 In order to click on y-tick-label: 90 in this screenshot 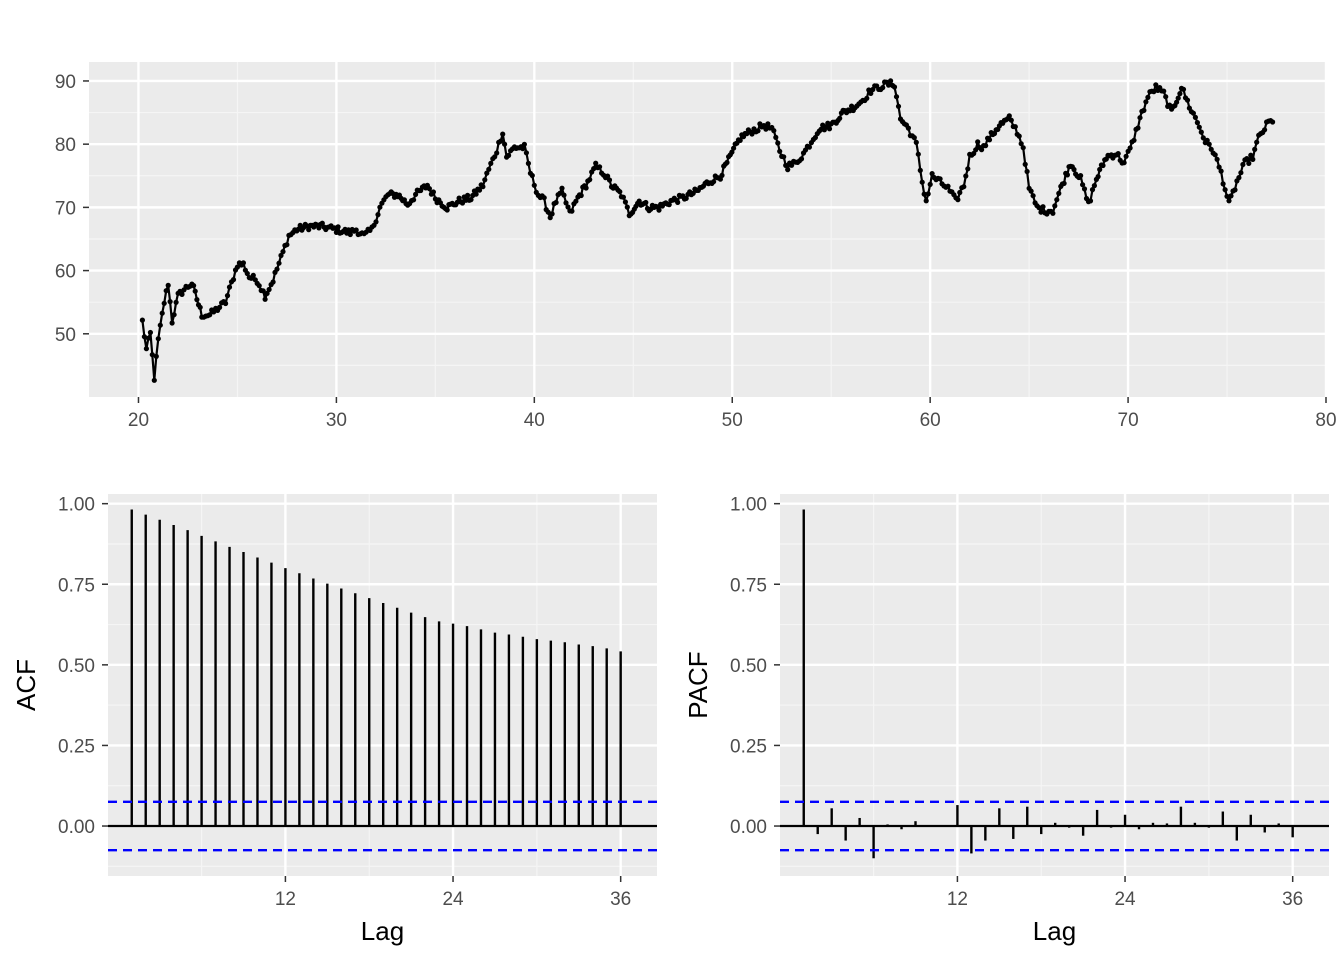, I will do `click(65, 82)`.